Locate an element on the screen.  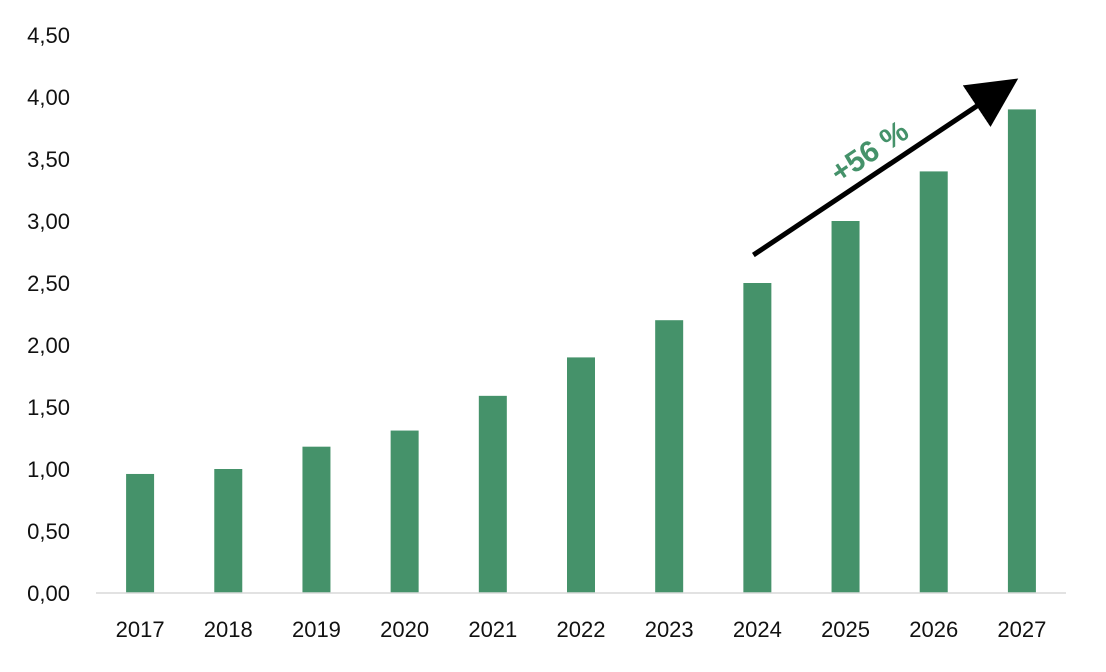
x-tick-label: 2021 is located at coordinates (492, 629).